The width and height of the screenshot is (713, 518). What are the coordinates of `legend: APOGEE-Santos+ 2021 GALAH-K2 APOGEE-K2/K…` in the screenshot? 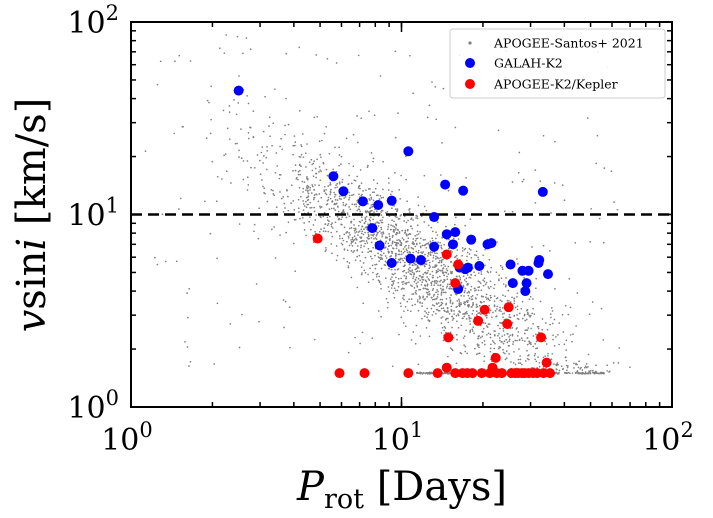 It's located at (557, 63).